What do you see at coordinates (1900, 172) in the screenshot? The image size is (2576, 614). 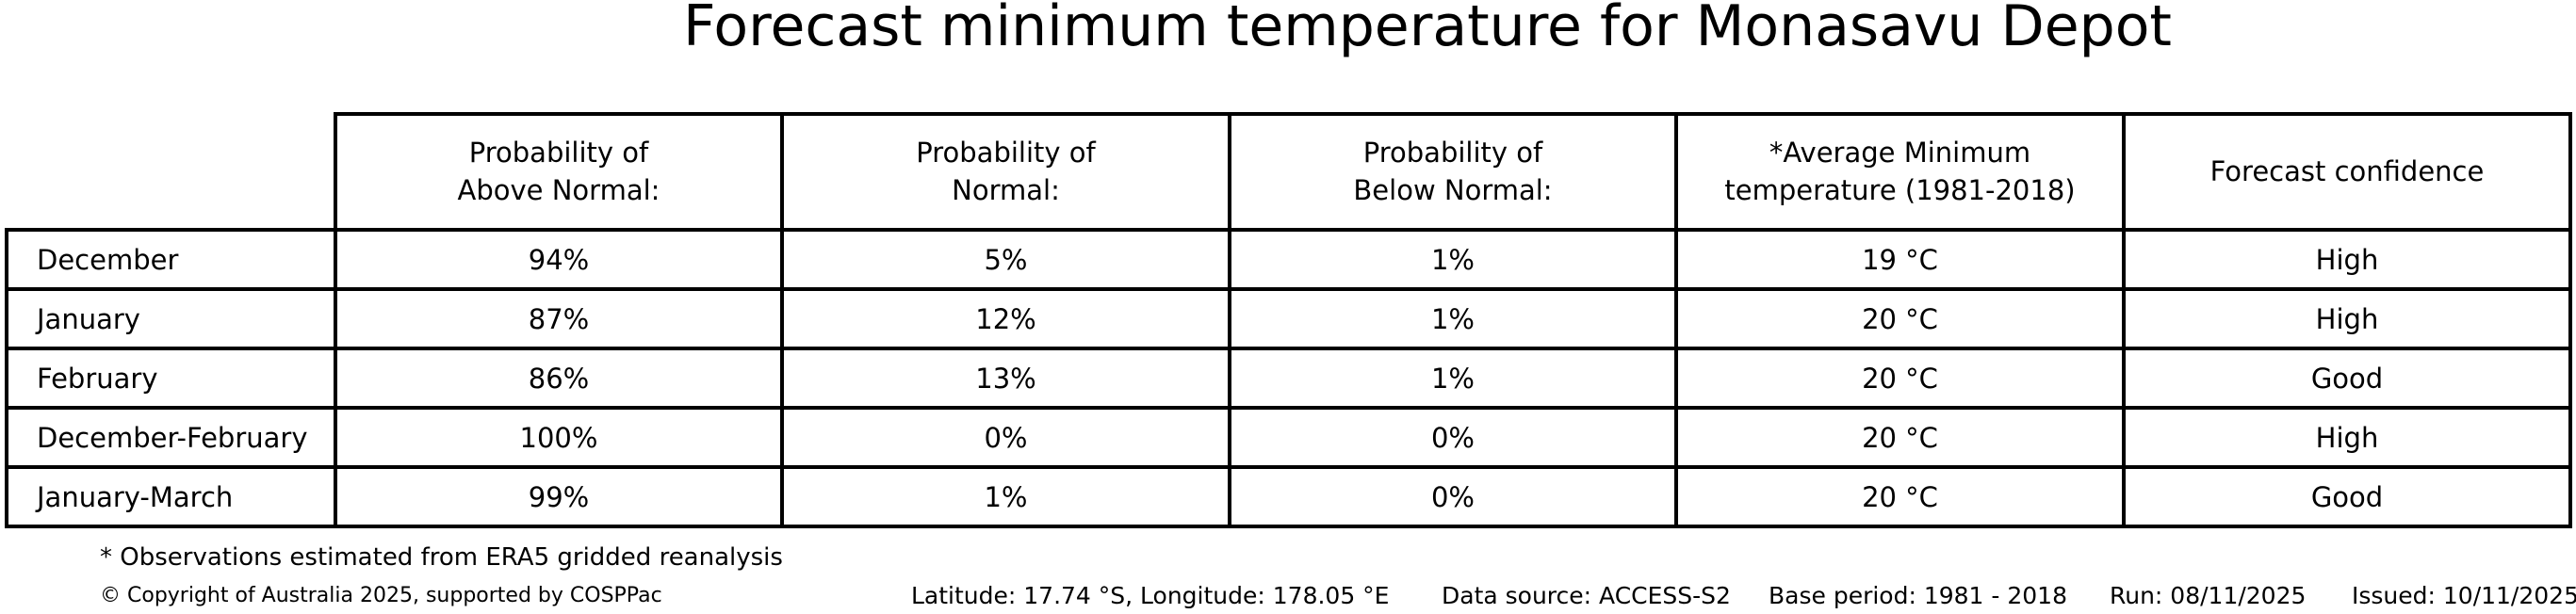 I see `header-avg-min-temp: *Average Minimum temperature (1981-2018)` at bounding box center [1900, 172].